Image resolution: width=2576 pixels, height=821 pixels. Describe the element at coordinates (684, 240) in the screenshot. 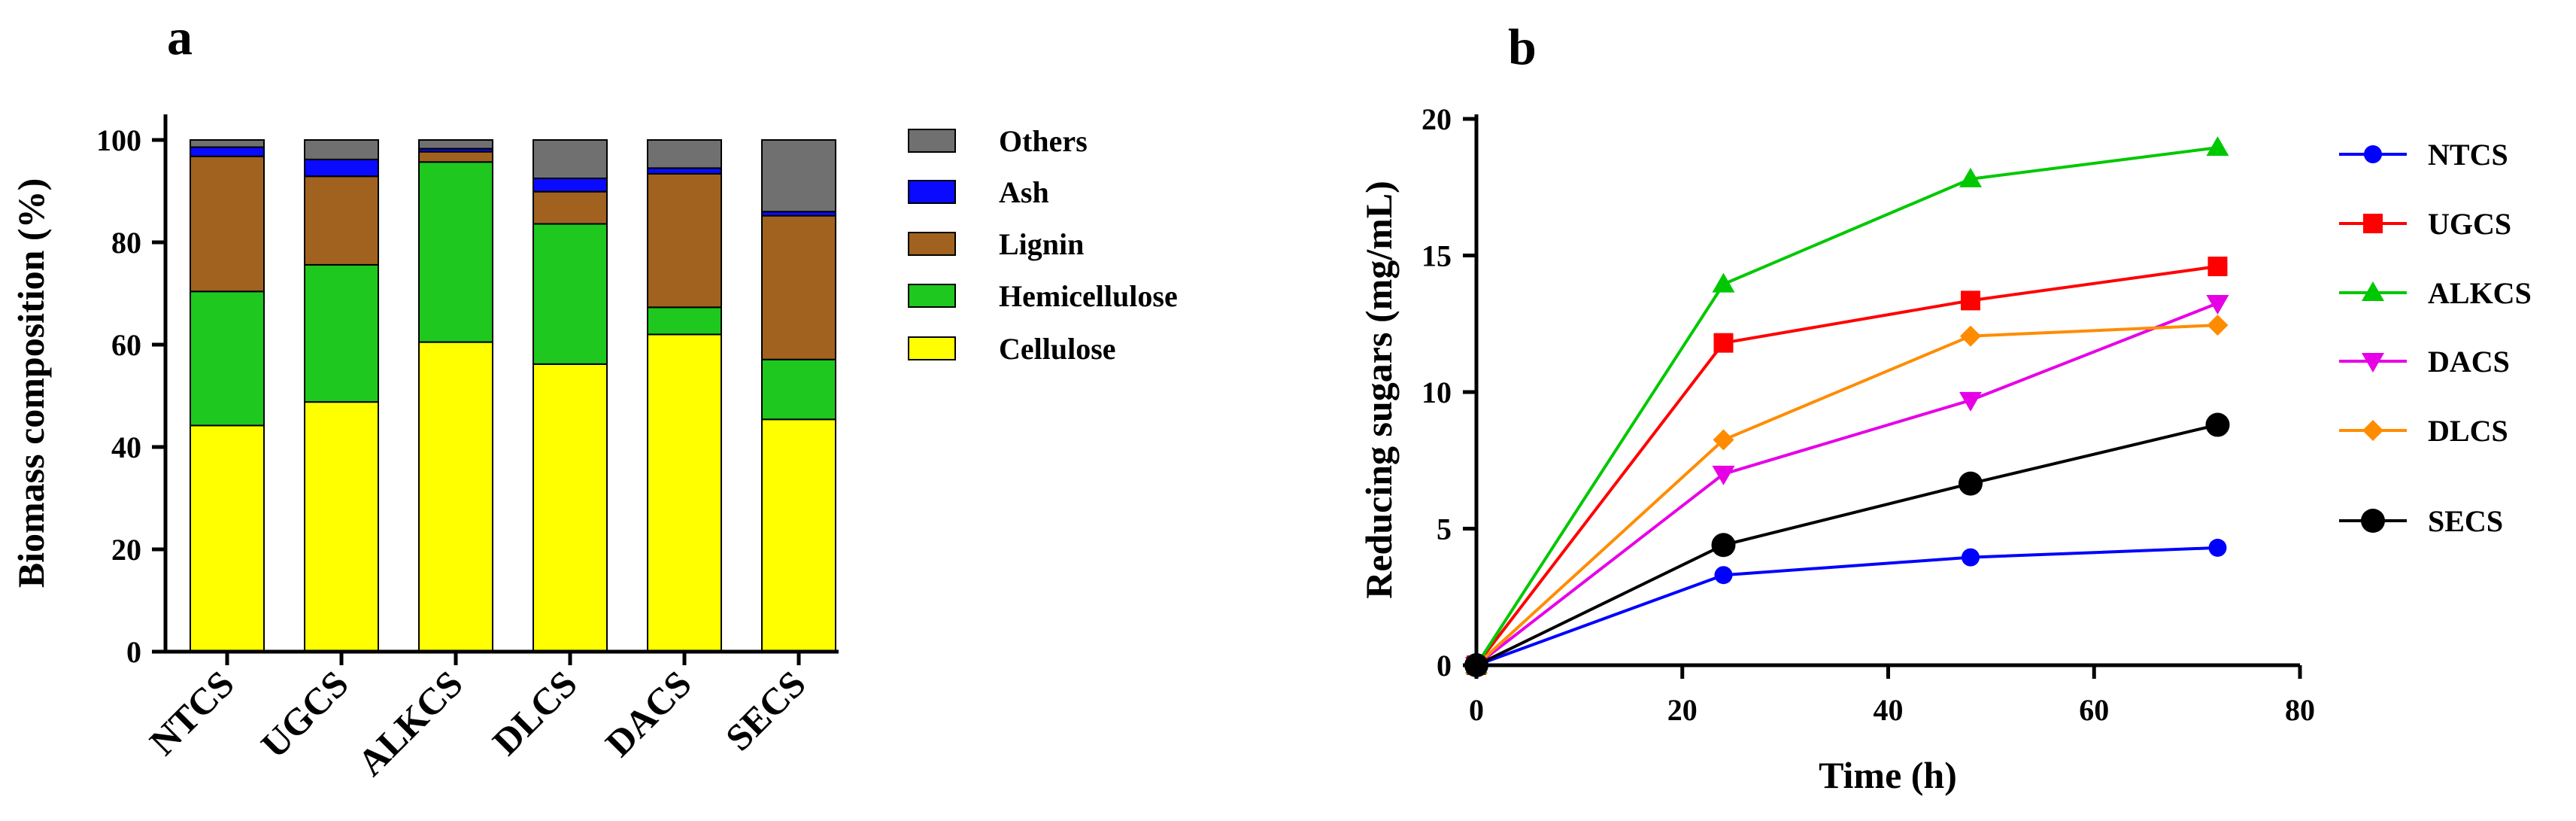

I see `bar-segment-dacs-lignin` at that location.